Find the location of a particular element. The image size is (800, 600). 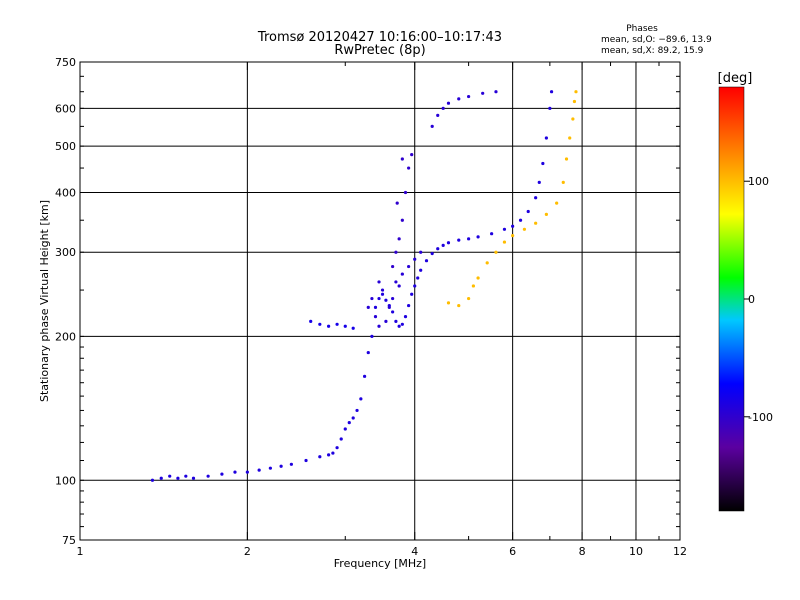

colorbar-tick-label: 0 is located at coordinates (751, 299).